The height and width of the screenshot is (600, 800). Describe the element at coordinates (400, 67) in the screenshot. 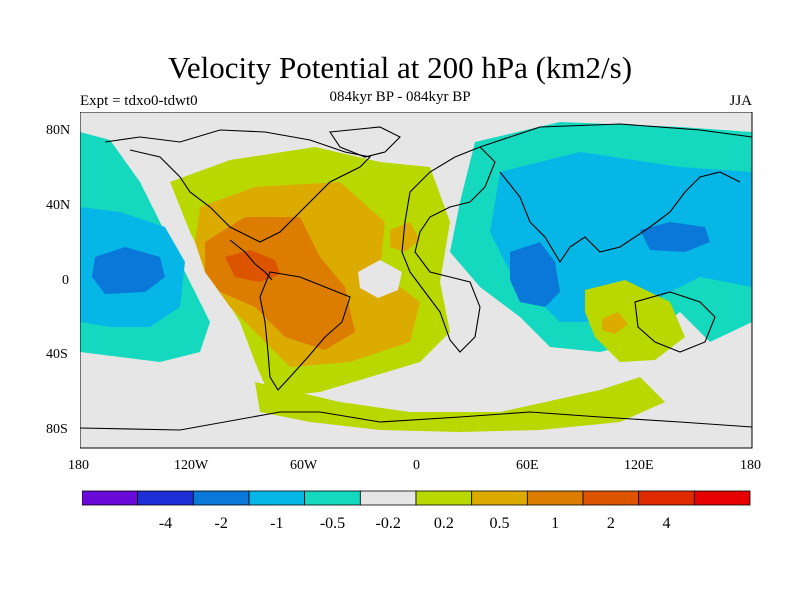

I see `map-title: Velocity Potential at 200 hPa (km2/s)` at that location.